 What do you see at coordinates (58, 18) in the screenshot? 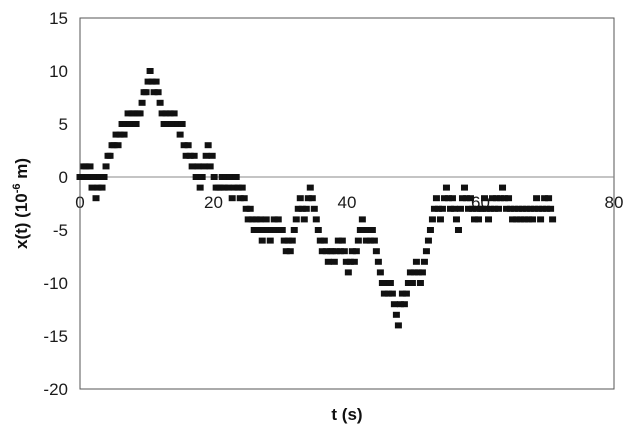
I see `y-tick-label: 15` at bounding box center [58, 18].